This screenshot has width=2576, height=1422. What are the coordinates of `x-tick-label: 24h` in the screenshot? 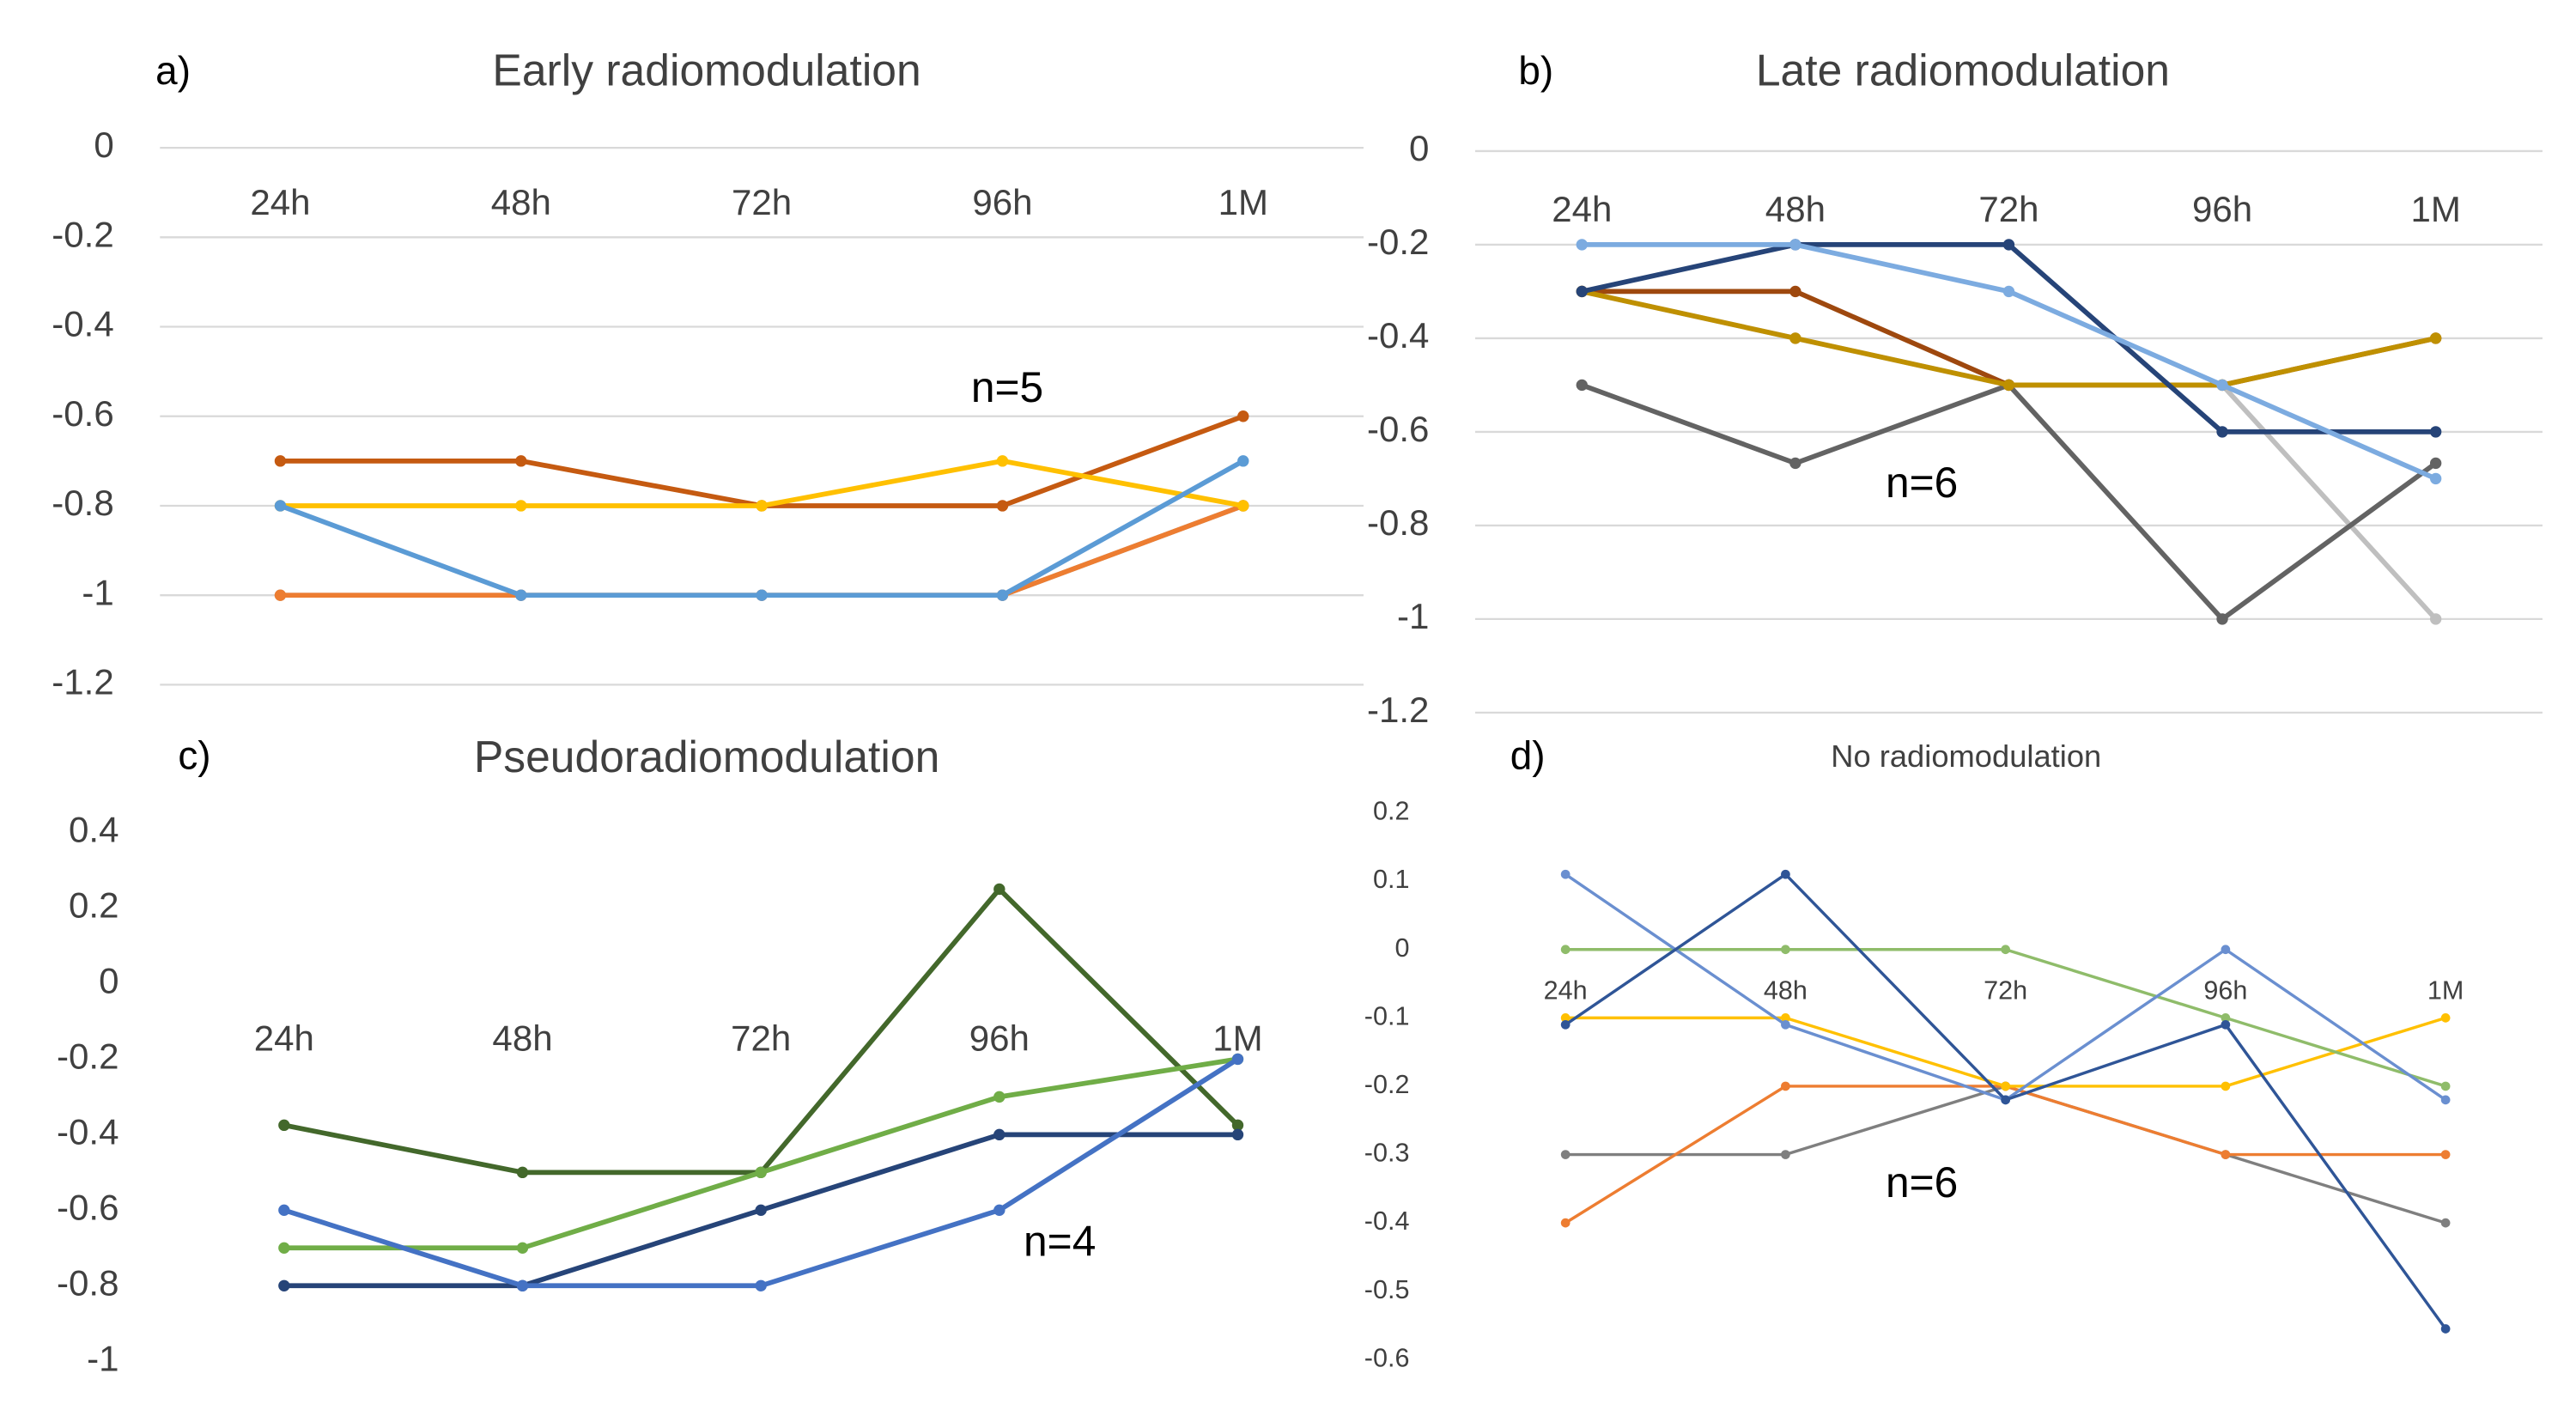 It's located at (1566, 991).